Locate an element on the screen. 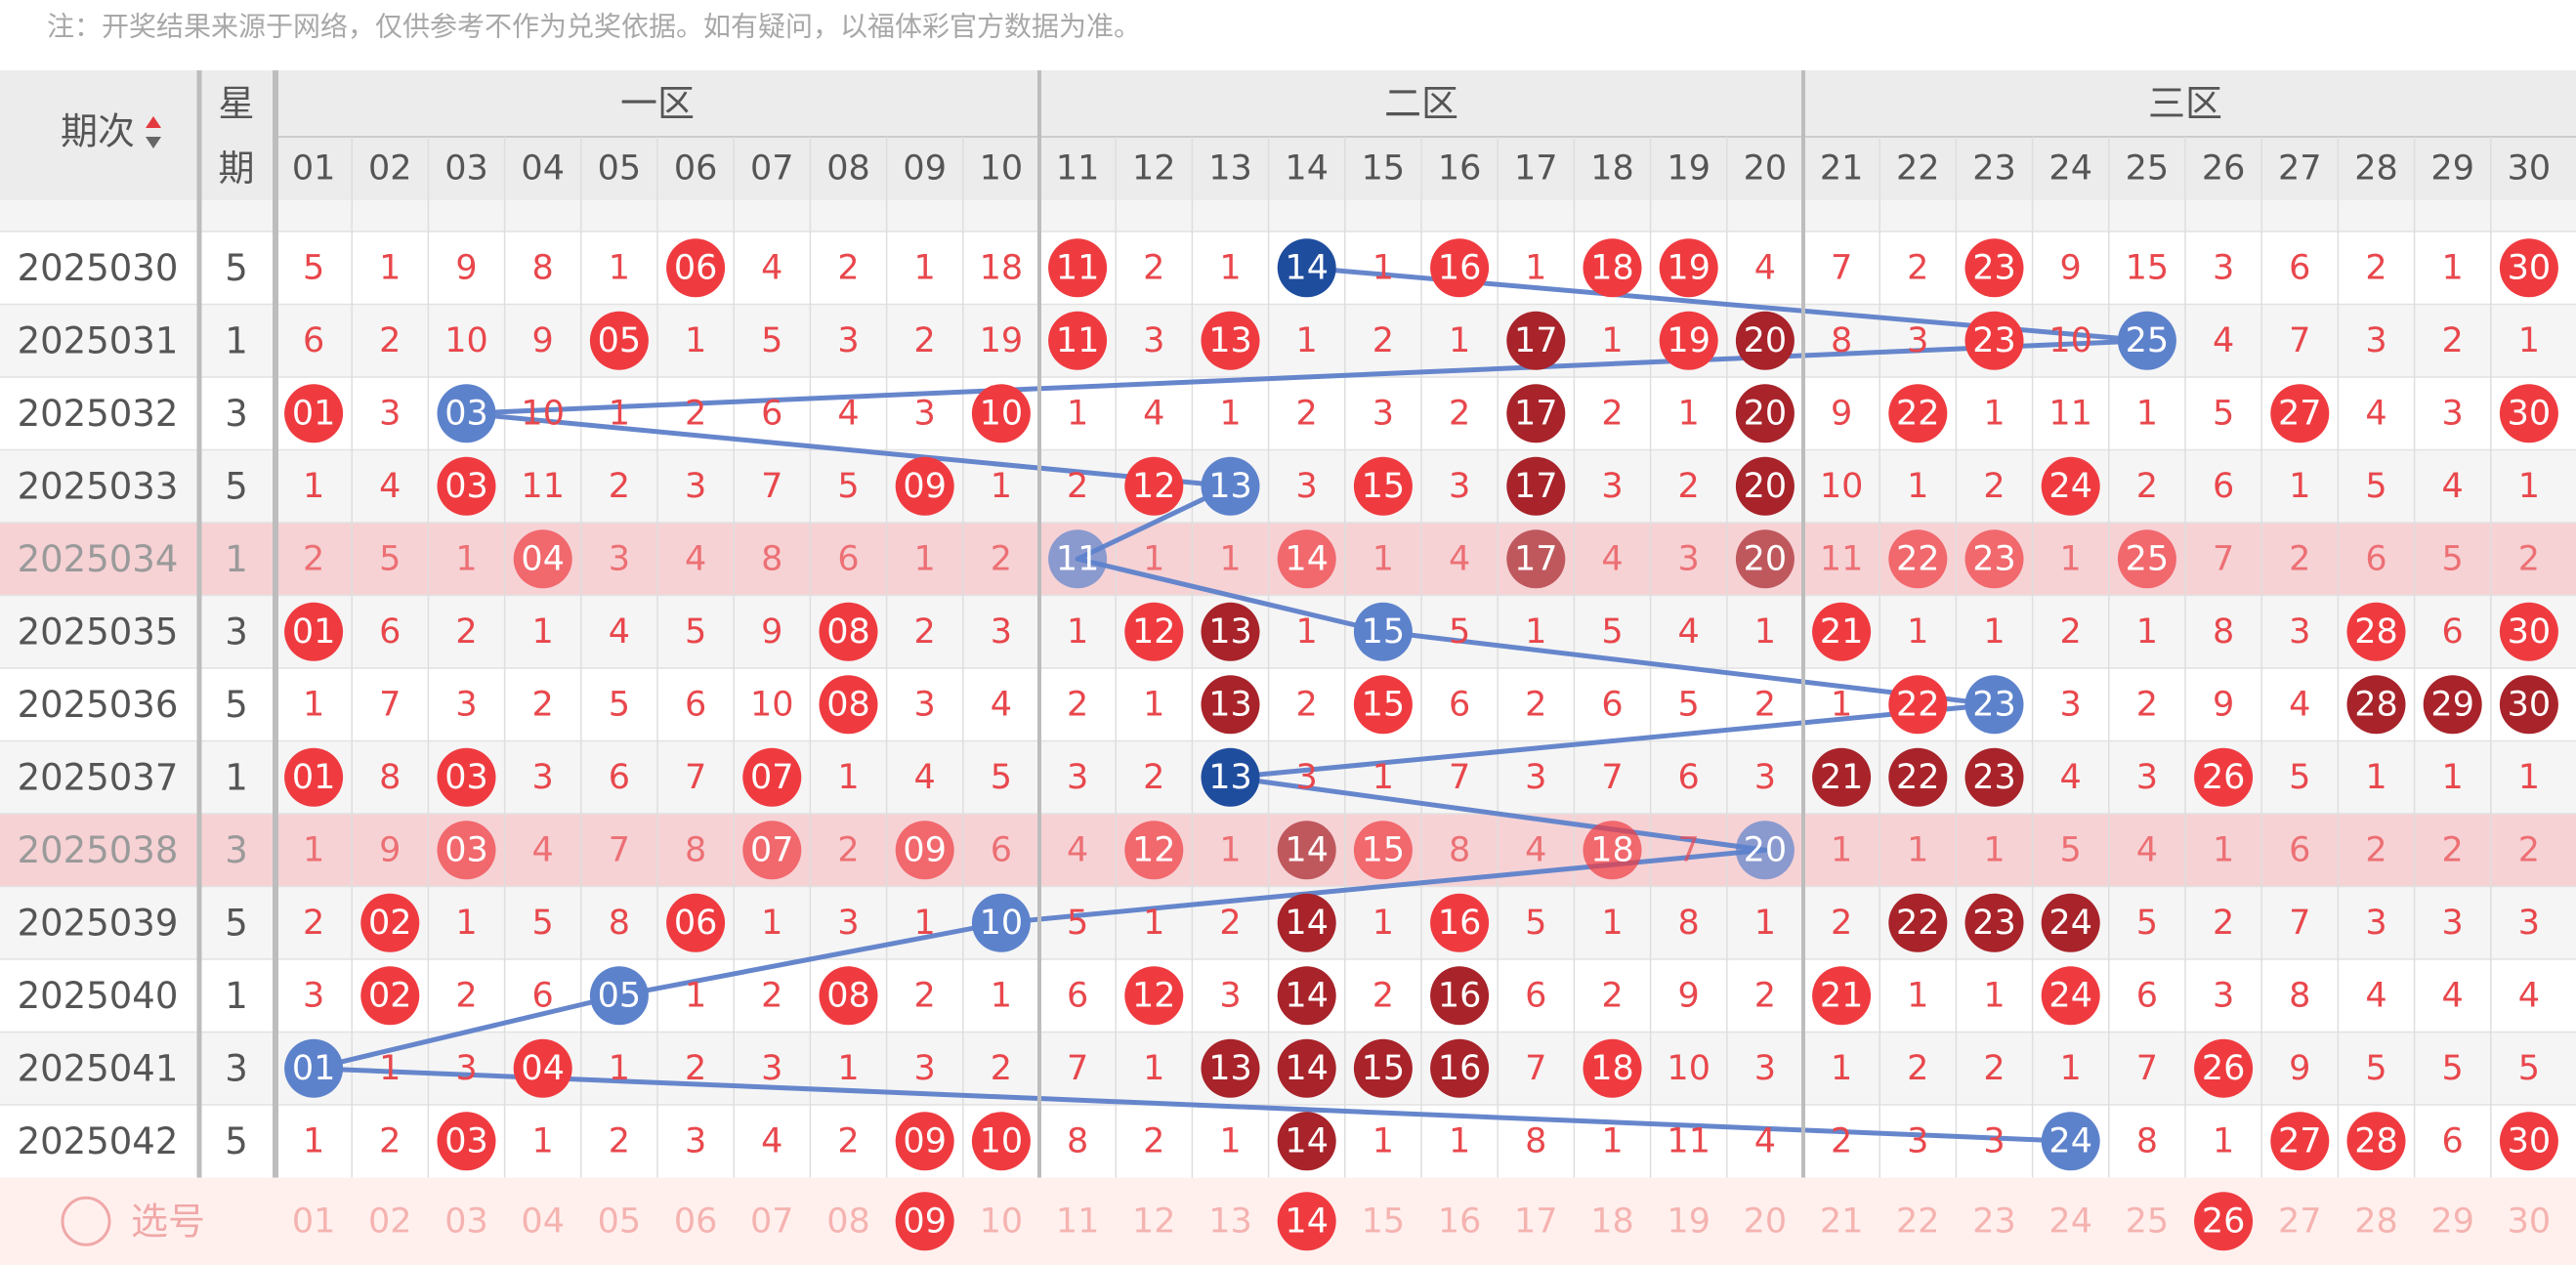 Image resolution: width=2576 pixels, height=1265 pixels. select-number: 18 is located at coordinates (1612, 1222).